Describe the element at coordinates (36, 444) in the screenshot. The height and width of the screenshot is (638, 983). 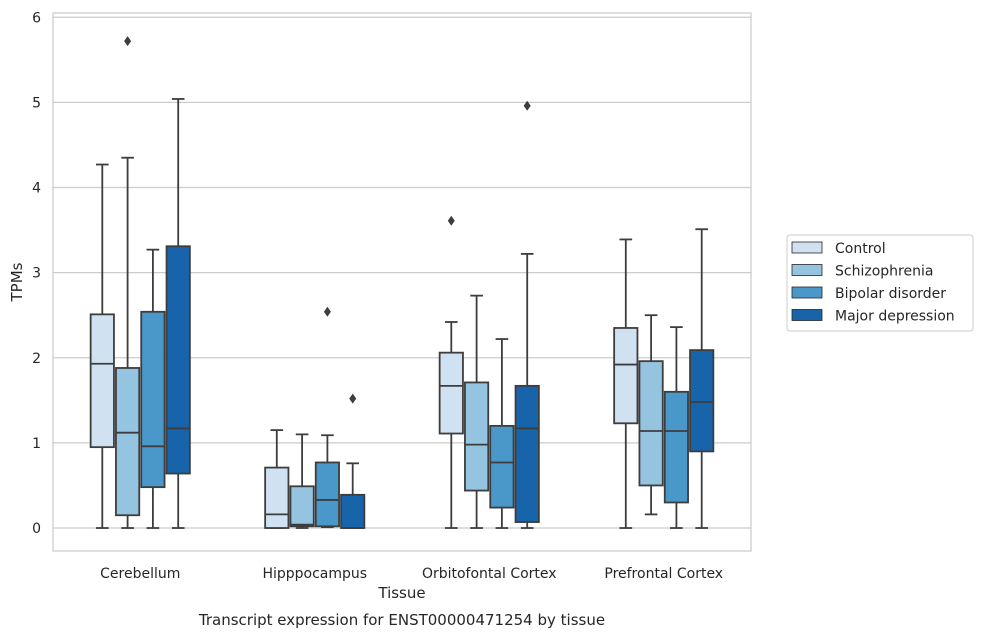
I see `y-tick-label-1: 1` at that location.